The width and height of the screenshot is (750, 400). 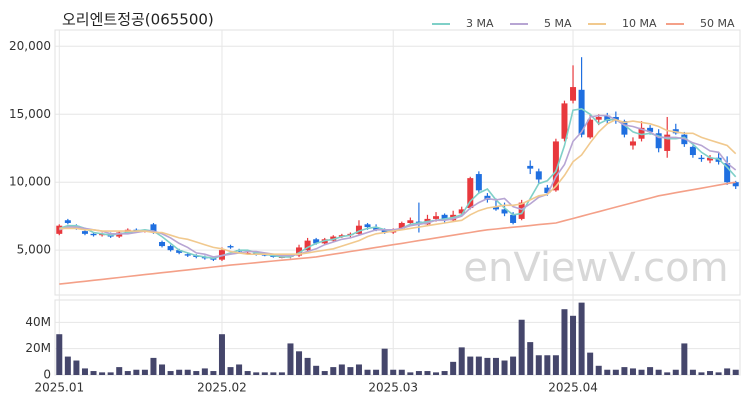 What do you see at coordinates (480, 23) in the screenshot?
I see `legend-label: 3 MA` at bounding box center [480, 23].